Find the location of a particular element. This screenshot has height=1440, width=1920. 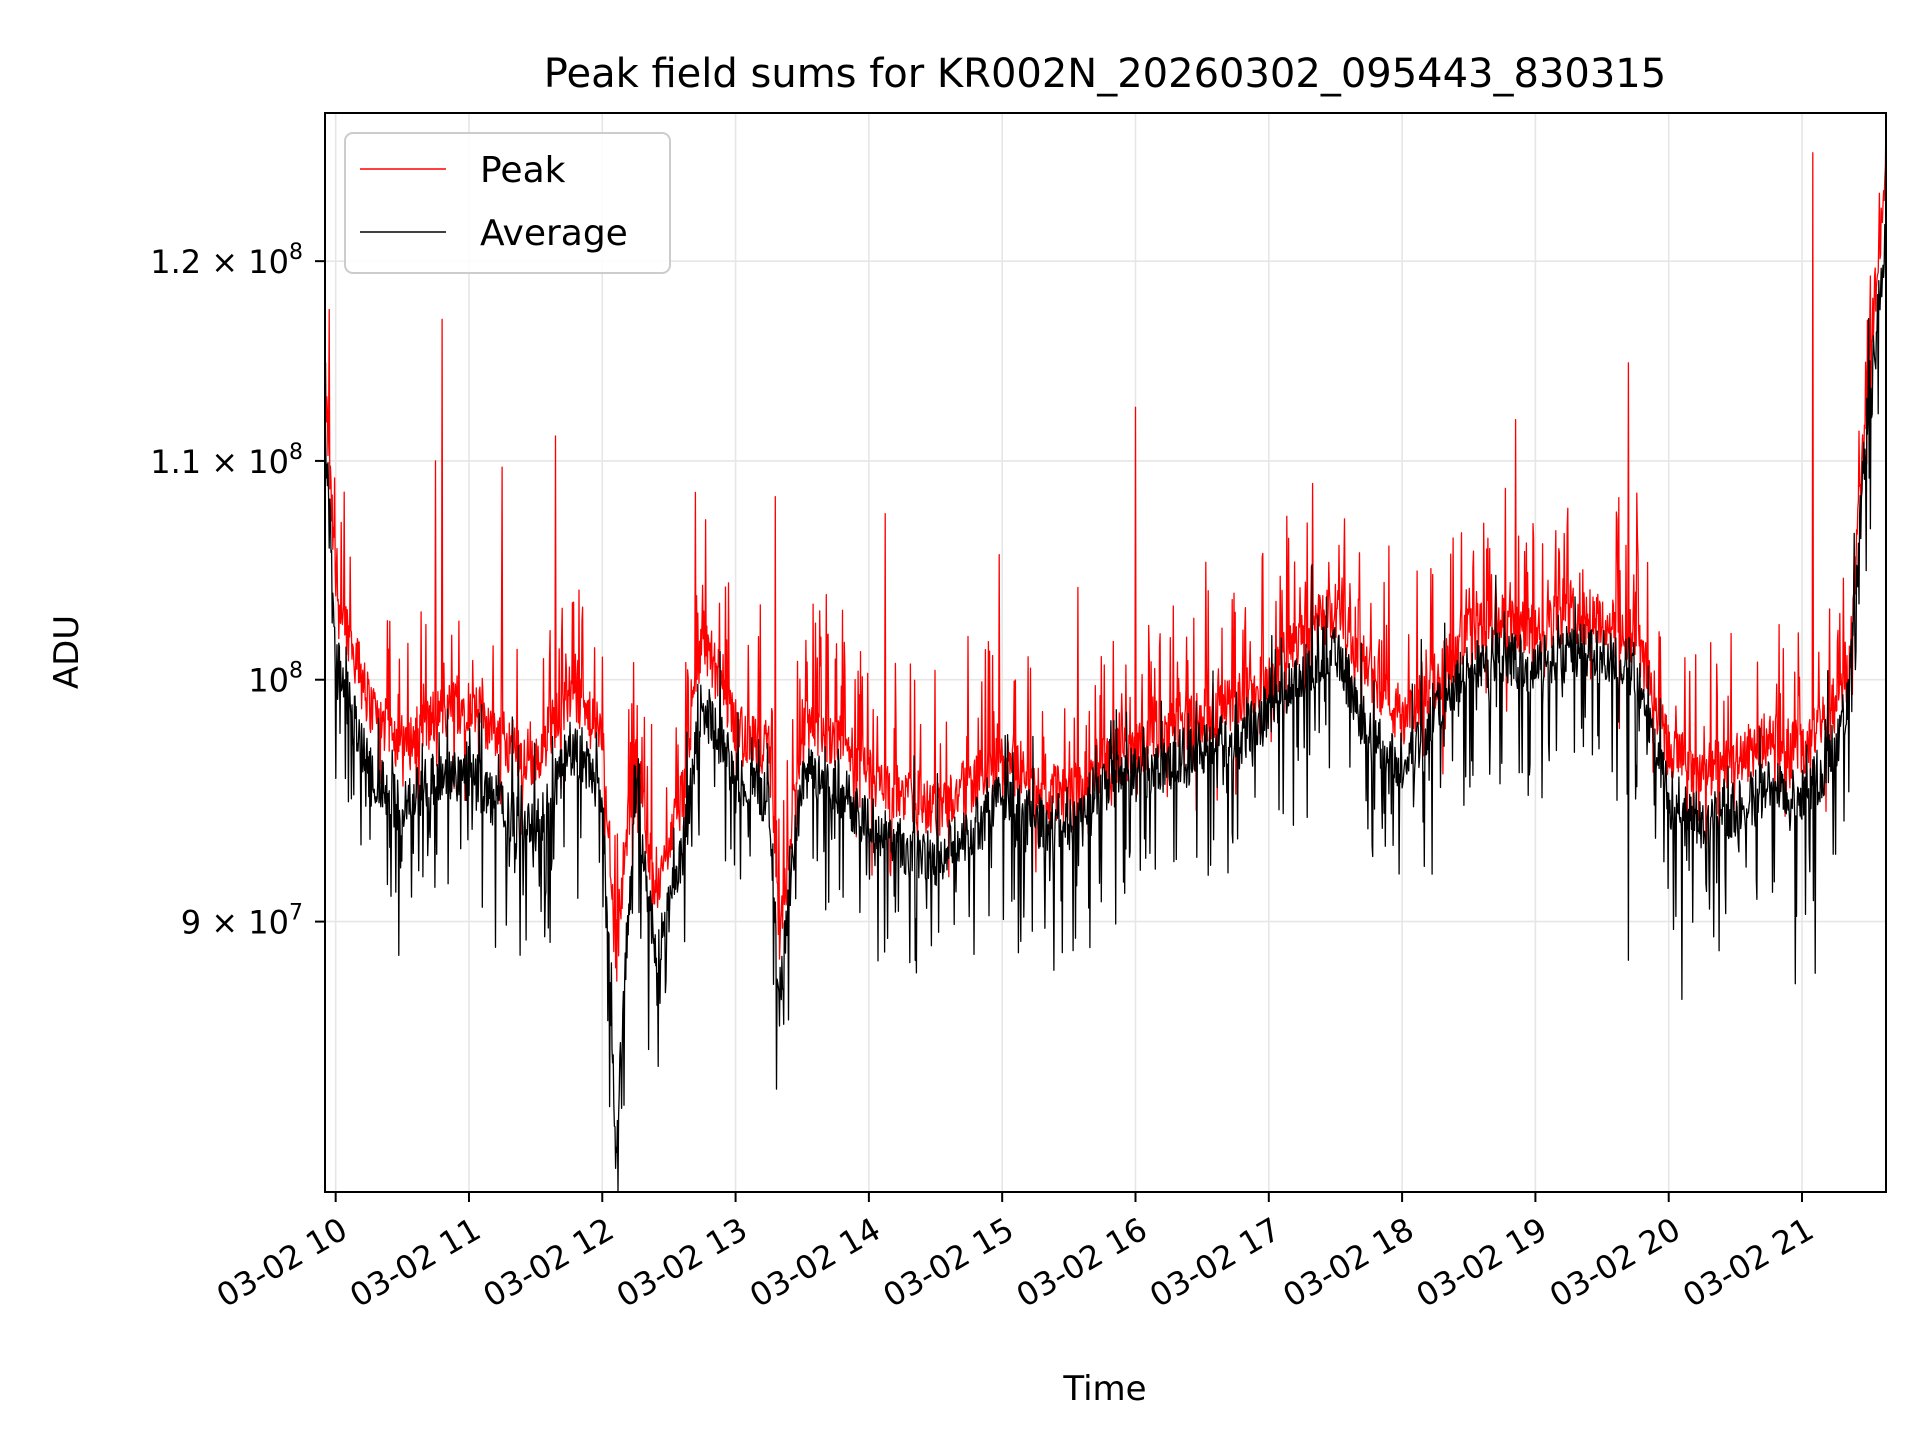

legend: Peak Average is located at coordinates (507, 203).